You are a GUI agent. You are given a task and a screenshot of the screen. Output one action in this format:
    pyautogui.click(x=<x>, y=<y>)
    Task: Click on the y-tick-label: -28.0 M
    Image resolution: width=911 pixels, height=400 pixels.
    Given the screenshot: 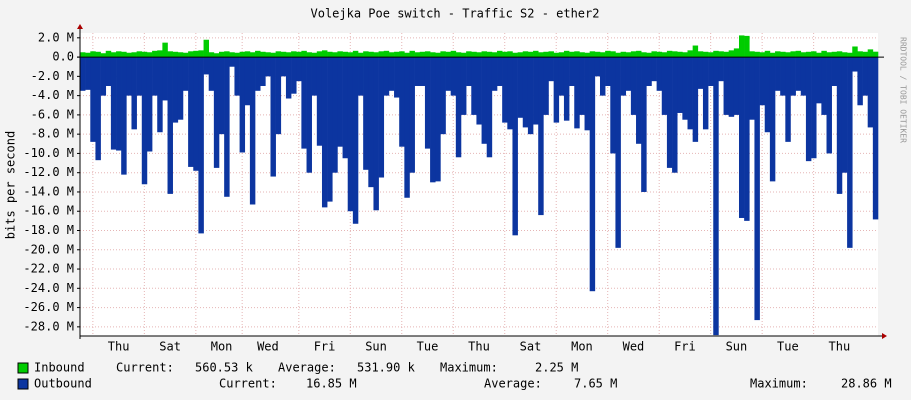 What is the action you would take?
    pyautogui.click(x=48, y=326)
    